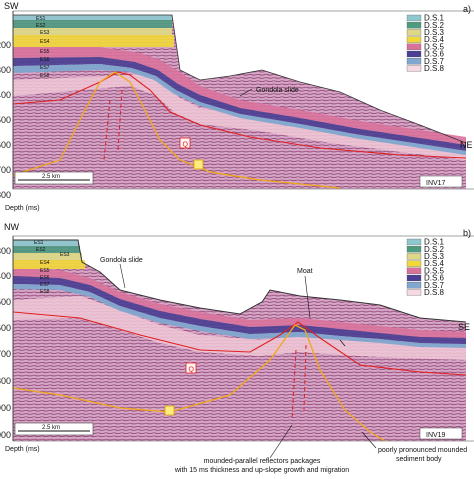 The width and height of the screenshot is (474, 479). Describe the element at coordinates (43, 47) in the screenshot. I see `unit-labels-a: ES1 ES2 ES3 ES4 ES5 ES6 ES7 ES8` at that location.